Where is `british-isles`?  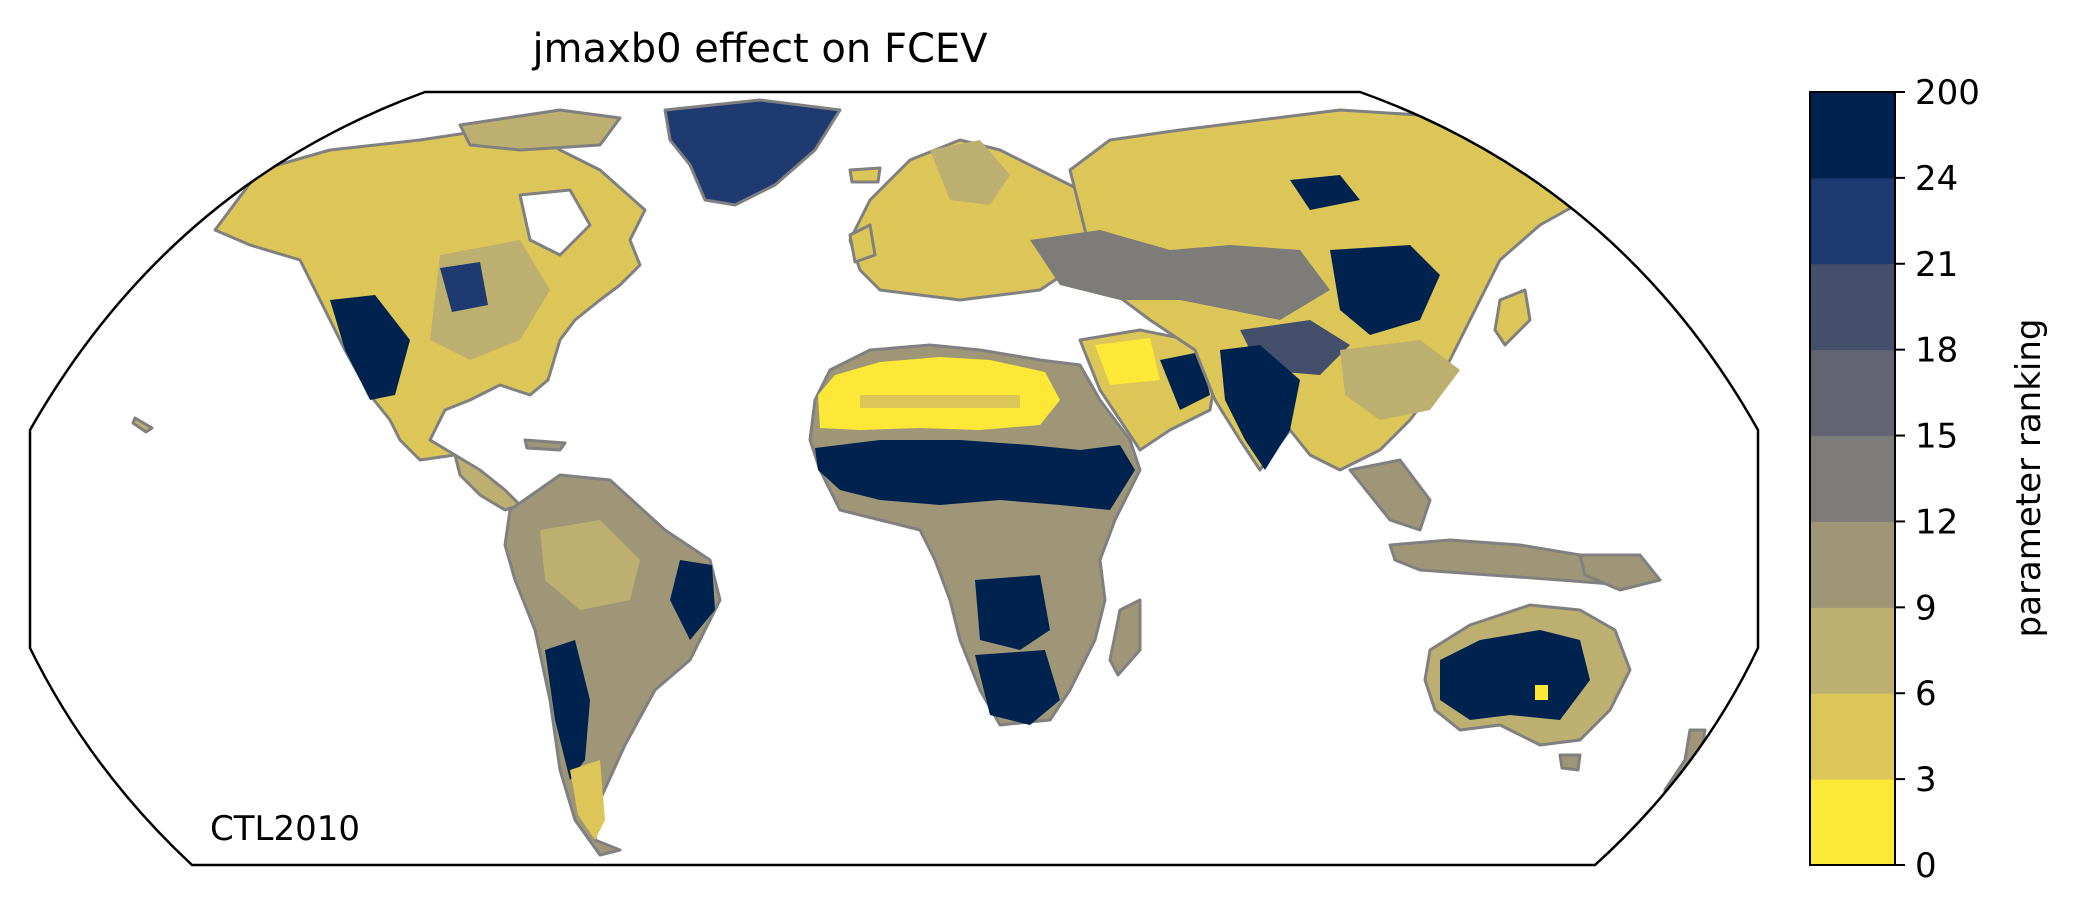 british-isles is located at coordinates (862, 243).